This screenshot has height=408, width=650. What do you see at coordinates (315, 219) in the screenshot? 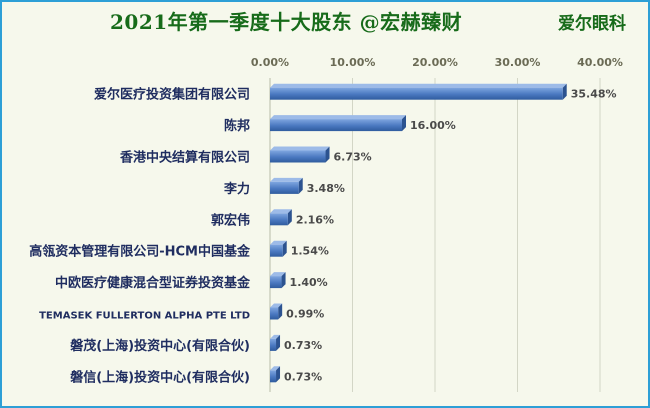
I see `value-label: 2.16%` at bounding box center [315, 219].